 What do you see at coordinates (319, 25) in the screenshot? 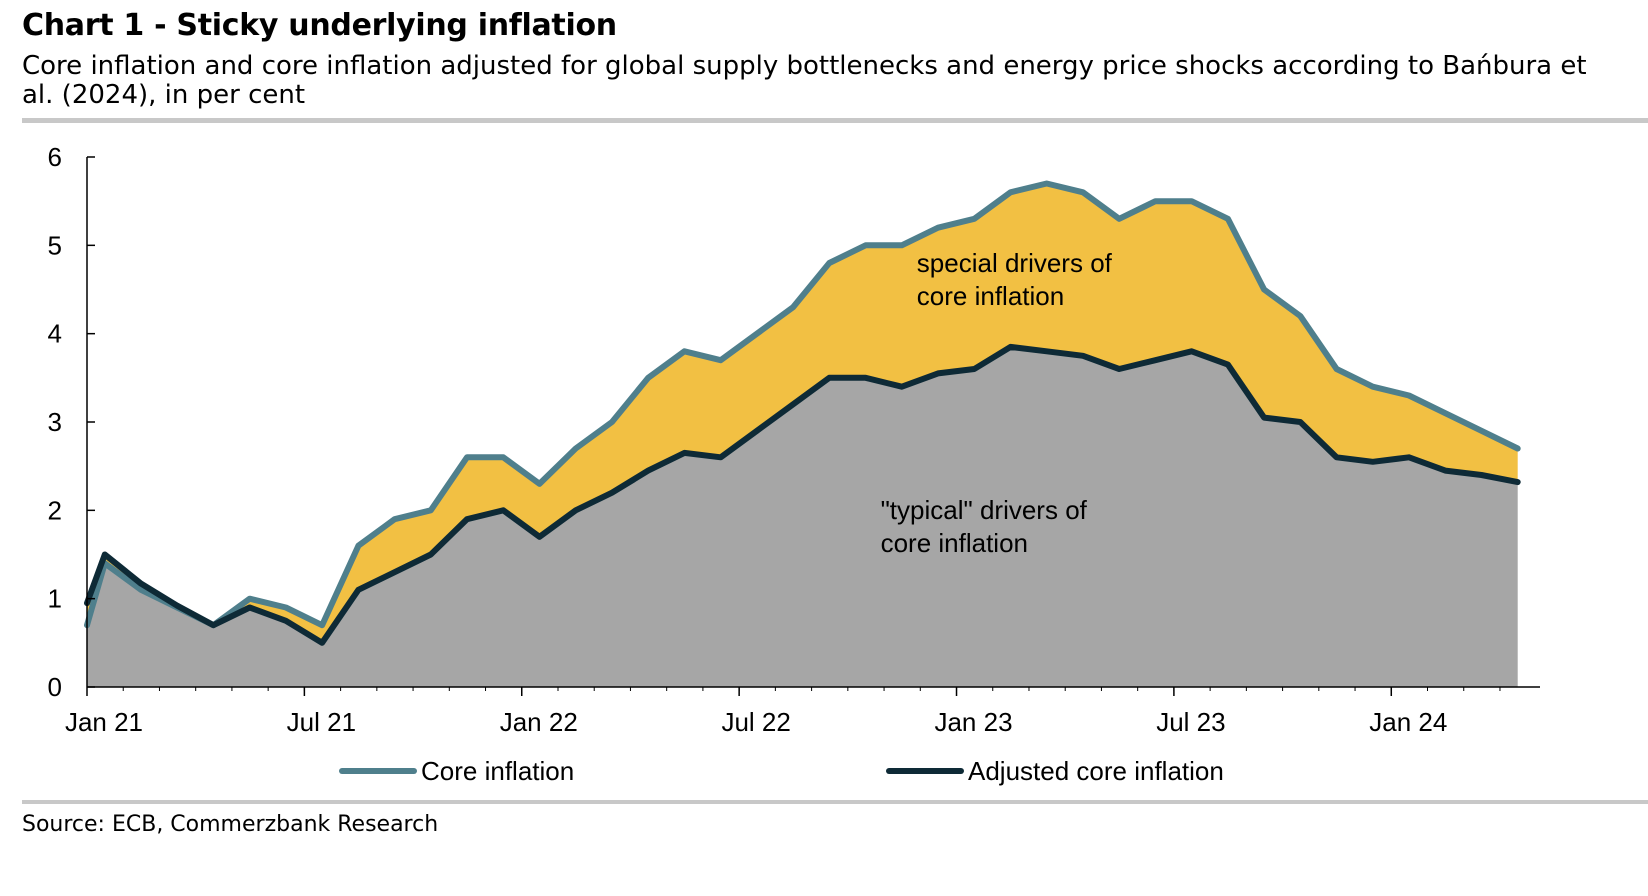
I see `chart-title: Chart 1 - Sticky underlying inflation` at bounding box center [319, 25].